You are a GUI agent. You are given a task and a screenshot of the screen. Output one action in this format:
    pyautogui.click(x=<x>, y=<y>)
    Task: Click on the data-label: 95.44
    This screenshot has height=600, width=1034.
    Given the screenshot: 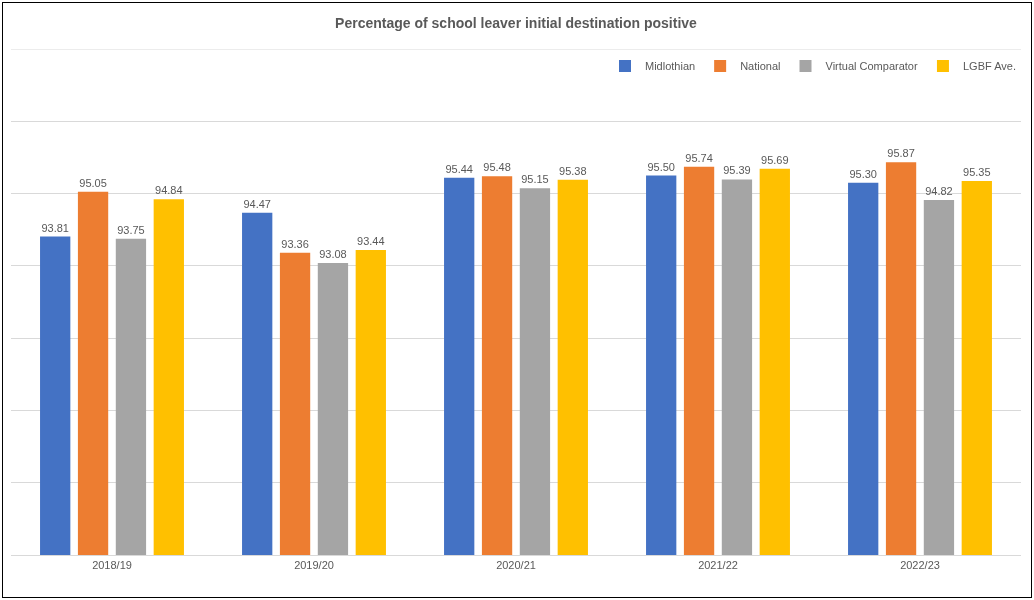 What is the action you would take?
    pyautogui.click(x=459, y=168)
    